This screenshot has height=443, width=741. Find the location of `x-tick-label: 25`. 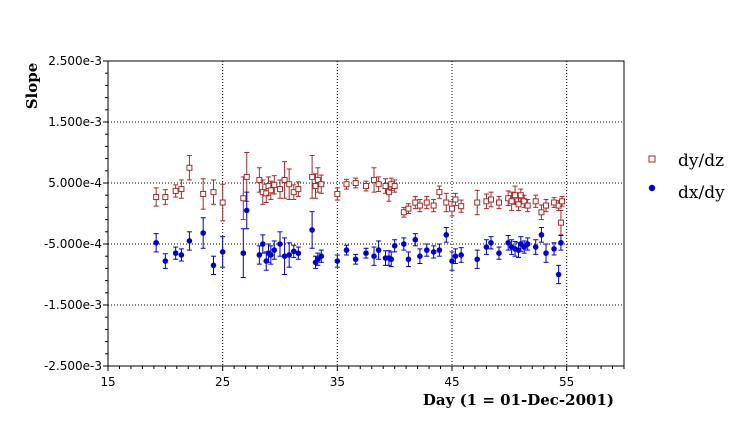

x-tick-label: 25 is located at coordinates (222, 382).